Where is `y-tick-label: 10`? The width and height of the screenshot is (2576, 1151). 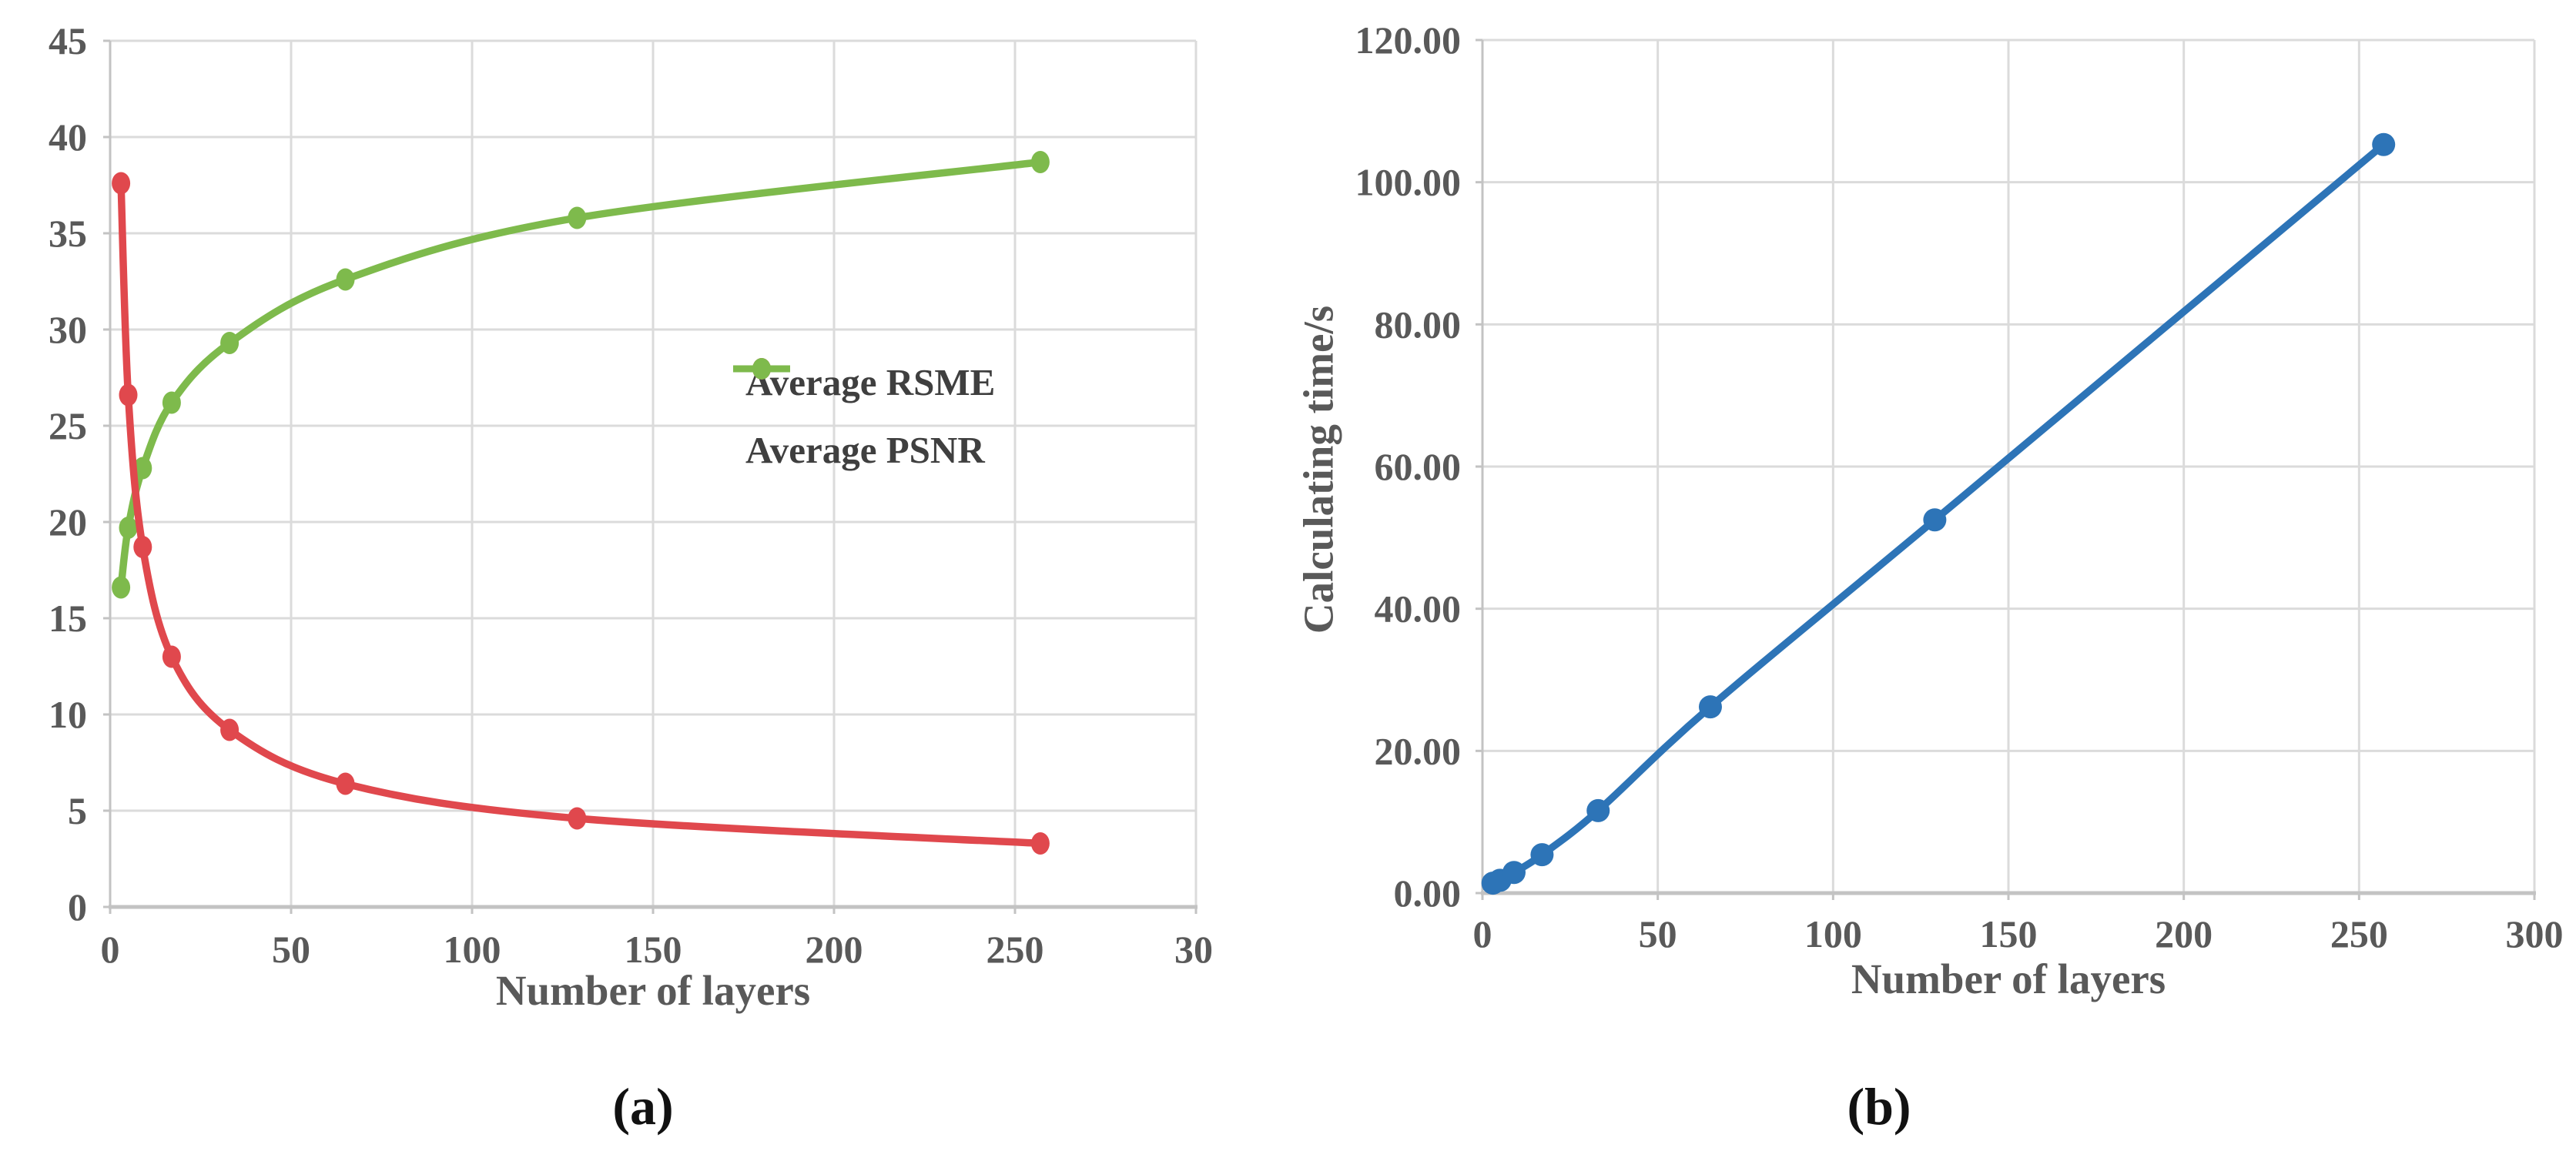
y-tick-label: 10 is located at coordinates (68, 714).